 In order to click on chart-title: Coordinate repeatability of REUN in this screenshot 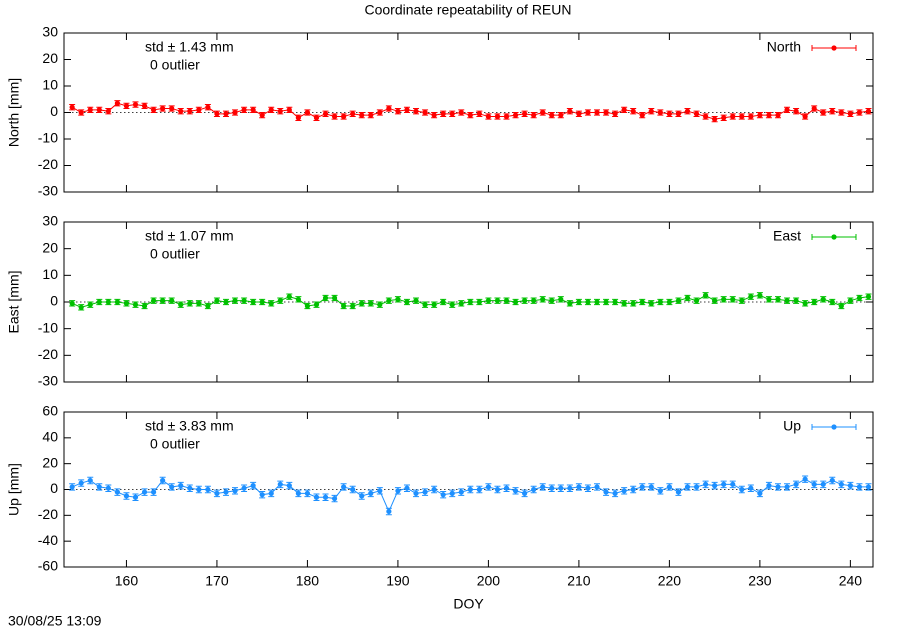, I will do `click(468, 10)`.